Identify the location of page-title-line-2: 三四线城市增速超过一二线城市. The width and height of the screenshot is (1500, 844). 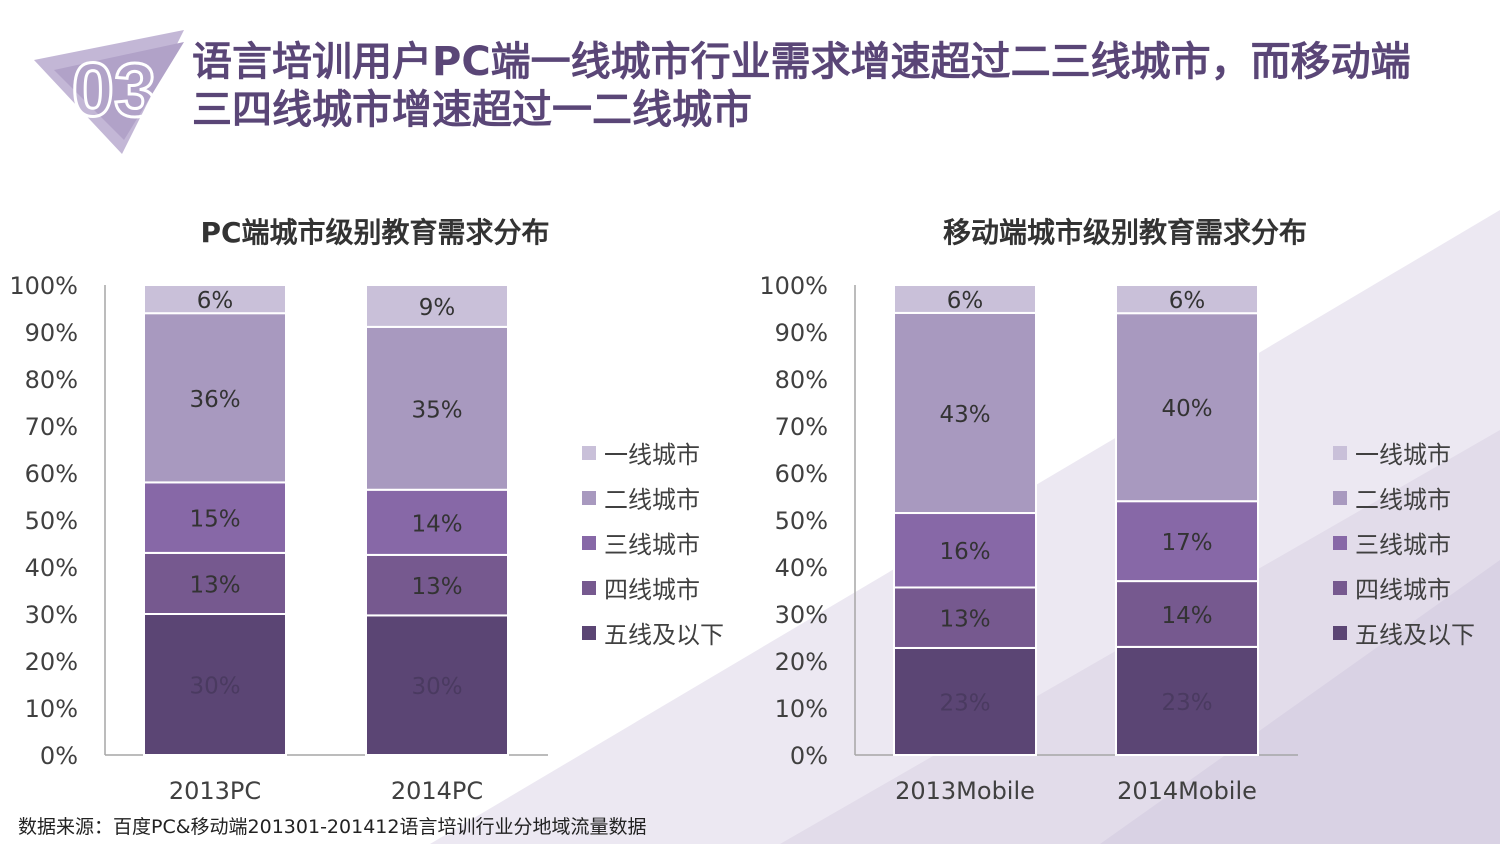
(472, 110).